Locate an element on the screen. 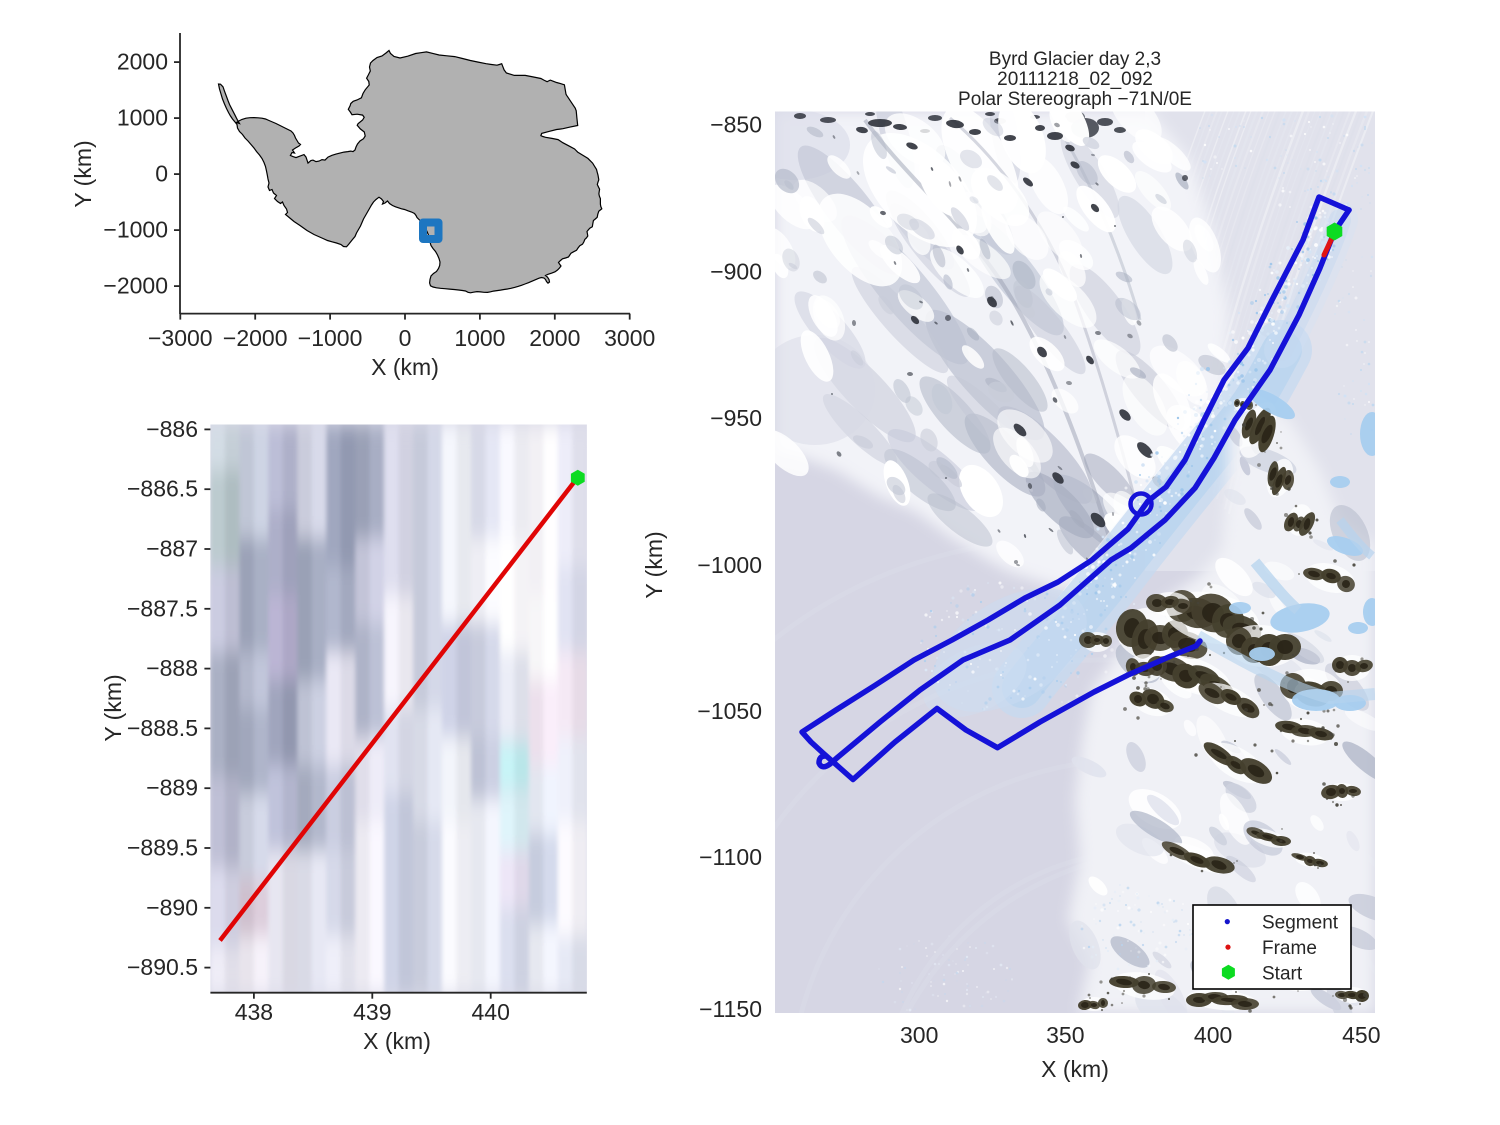 The image size is (1500, 1125). svg-text: 439 is located at coordinates (372, 1012).